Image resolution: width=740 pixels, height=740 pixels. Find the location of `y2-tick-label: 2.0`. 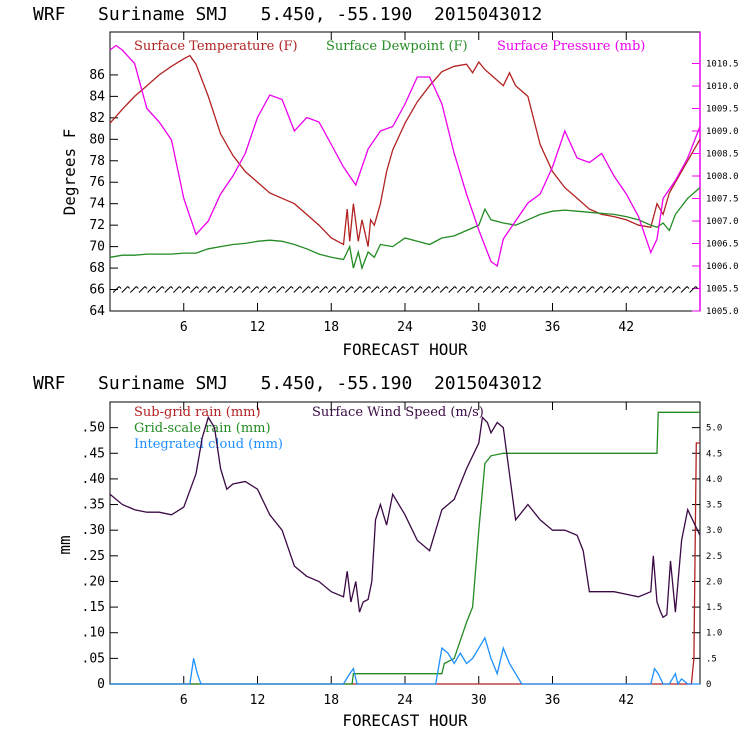

y2-tick-label: 2.0 is located at coordinates (714, 582).